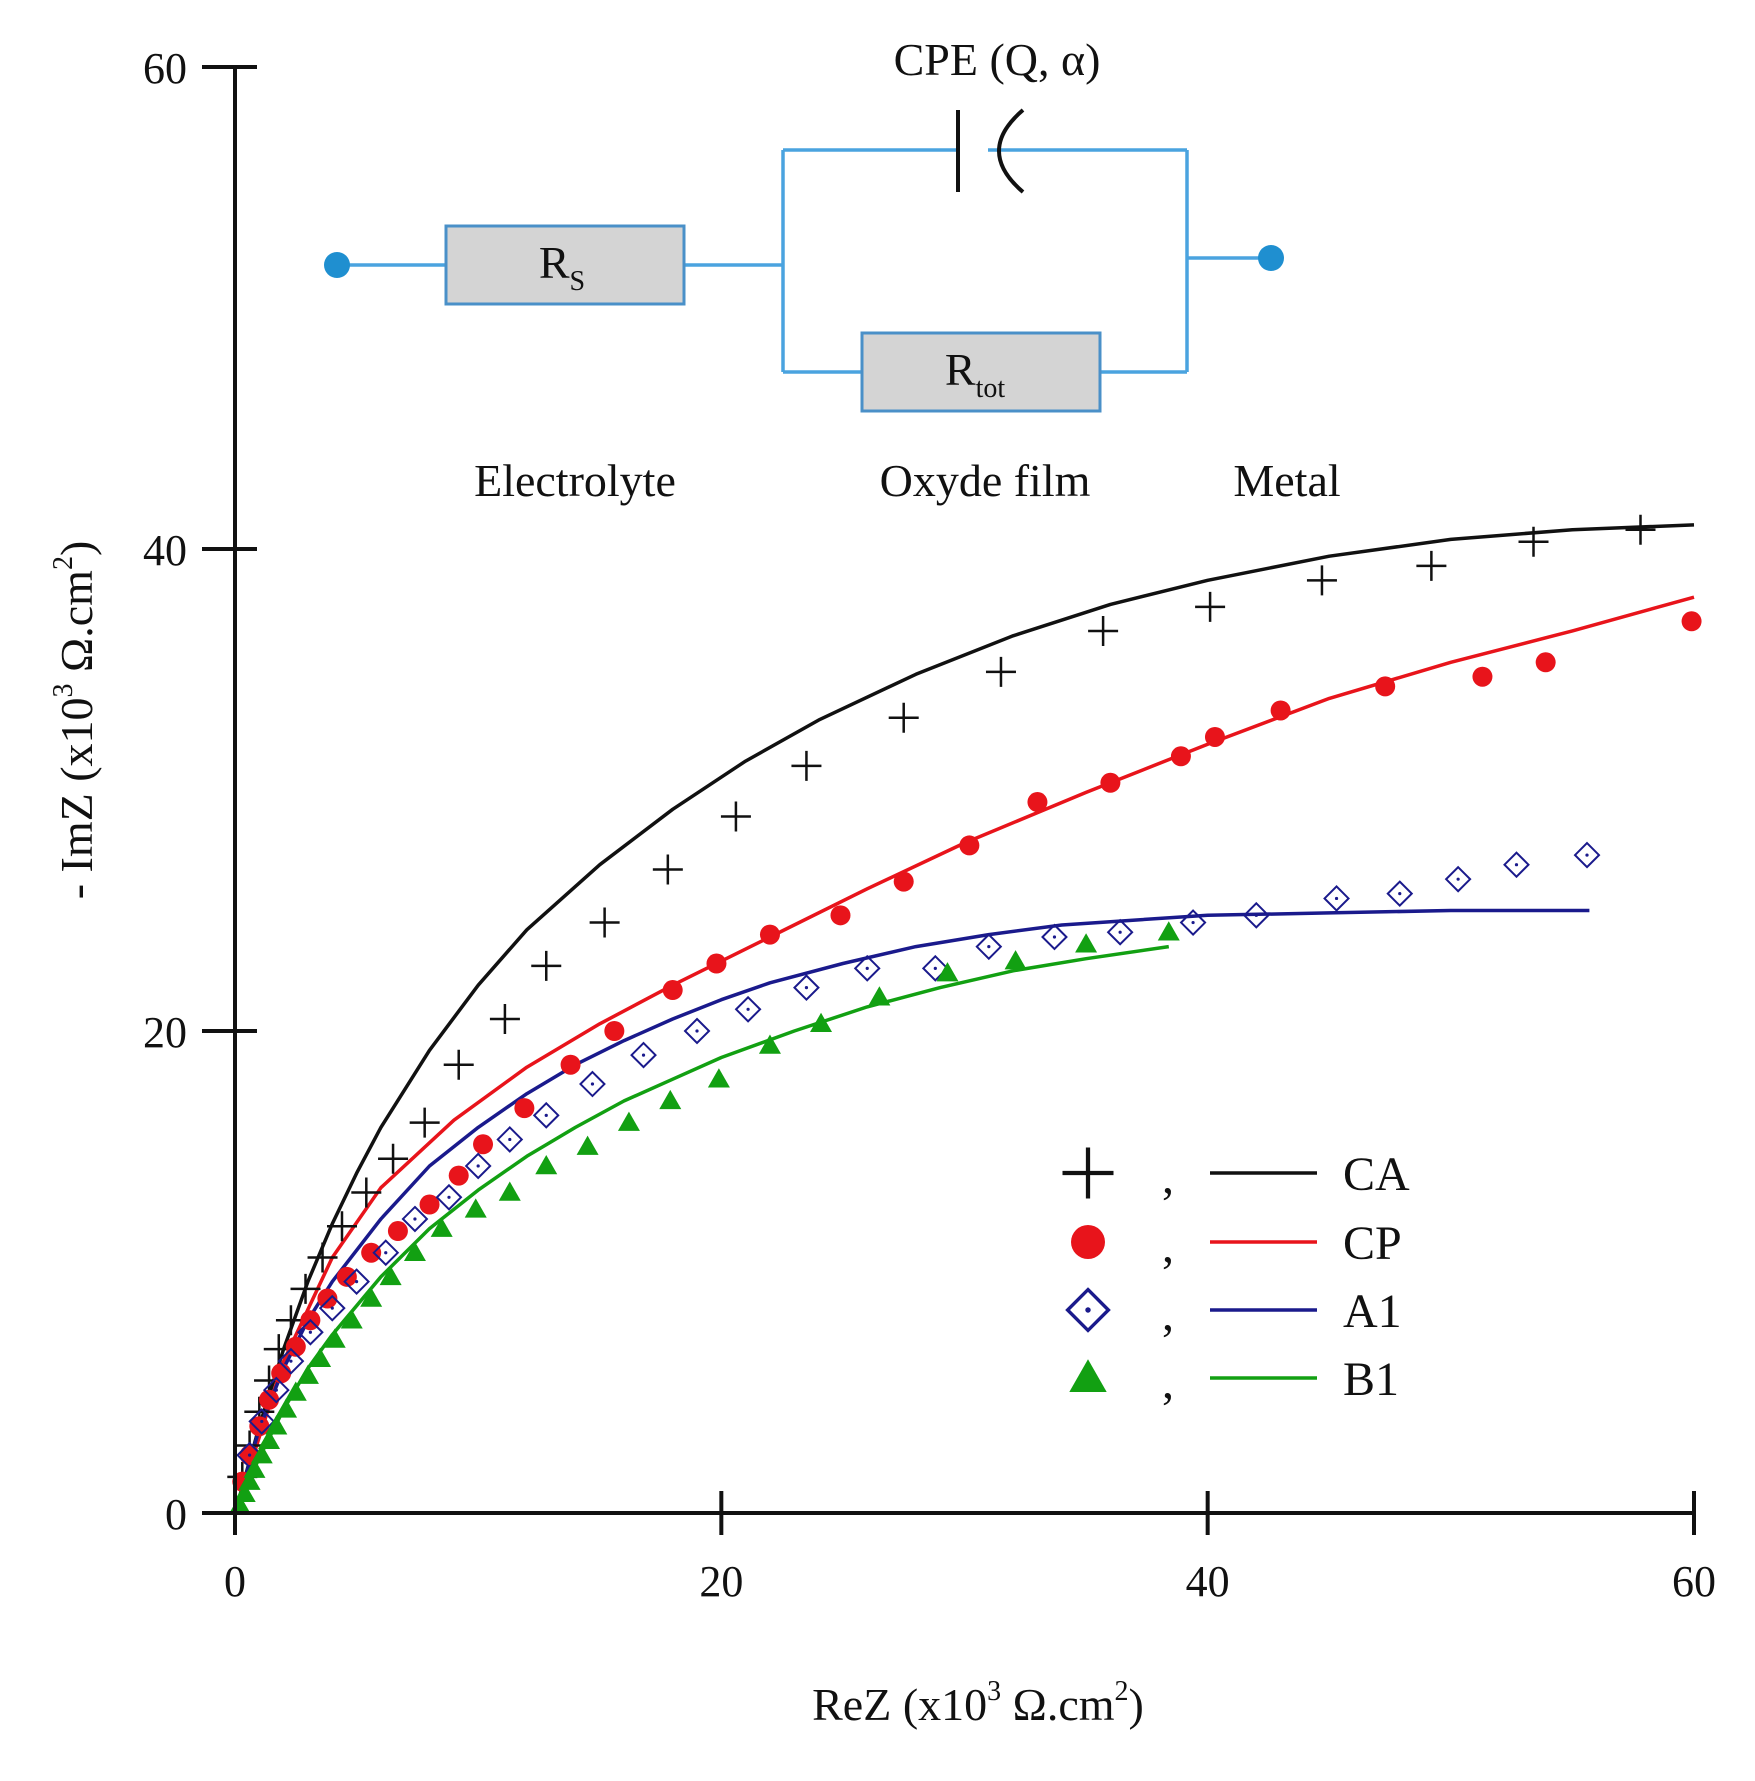 The height and width of the screenshot is (1781, 1755). I want to click on rtot-label-main: R, so click(960, 369).